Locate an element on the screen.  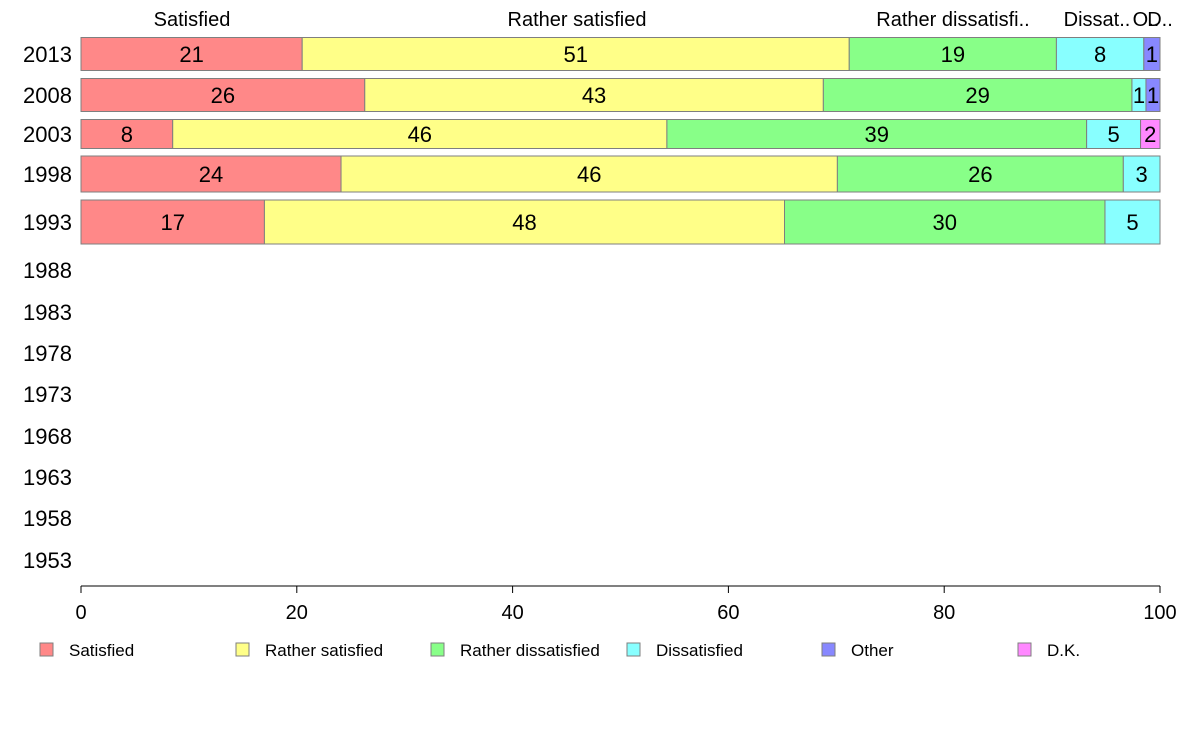
bar-value-label: 30 is located at coordinates (944, 222).